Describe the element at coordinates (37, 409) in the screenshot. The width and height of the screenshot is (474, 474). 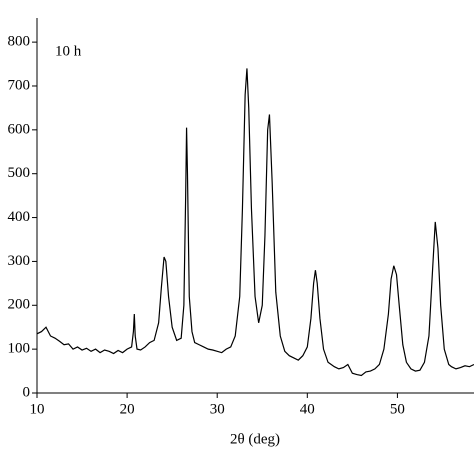
I see `x-tick-label: 10` at that location.